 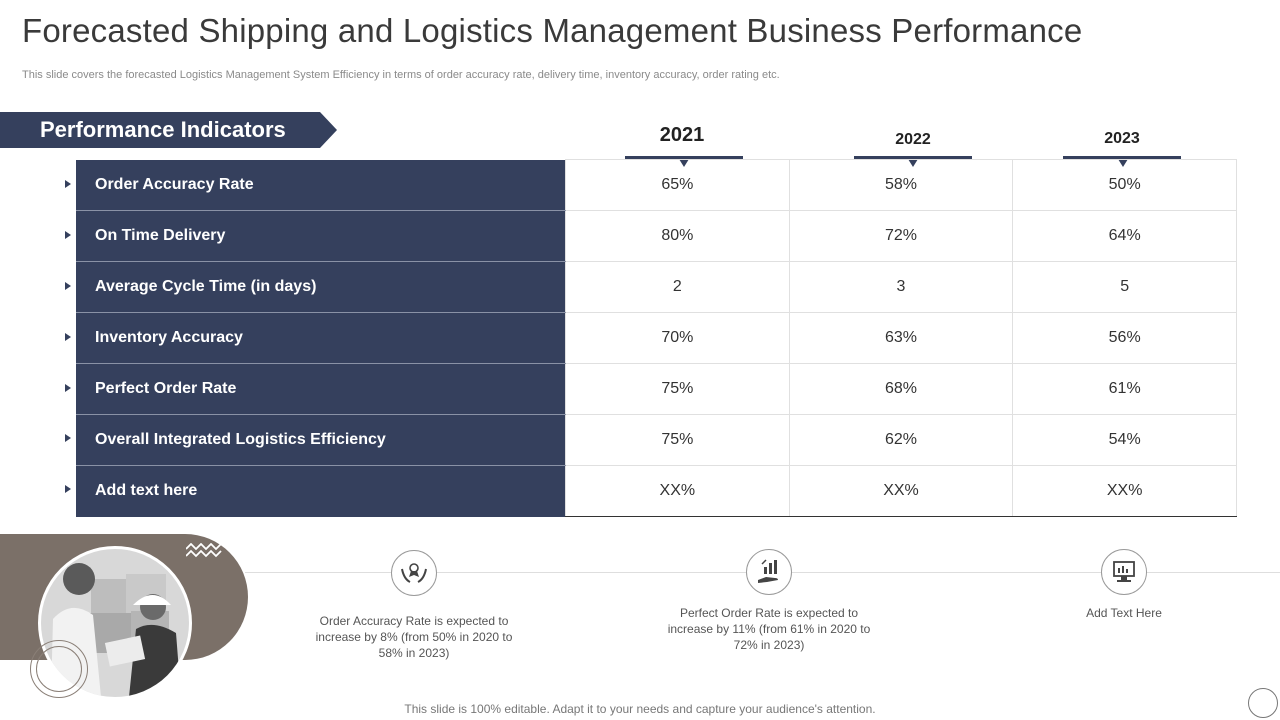 I want to click on zigzag-icon, so click(x=204, y=550).